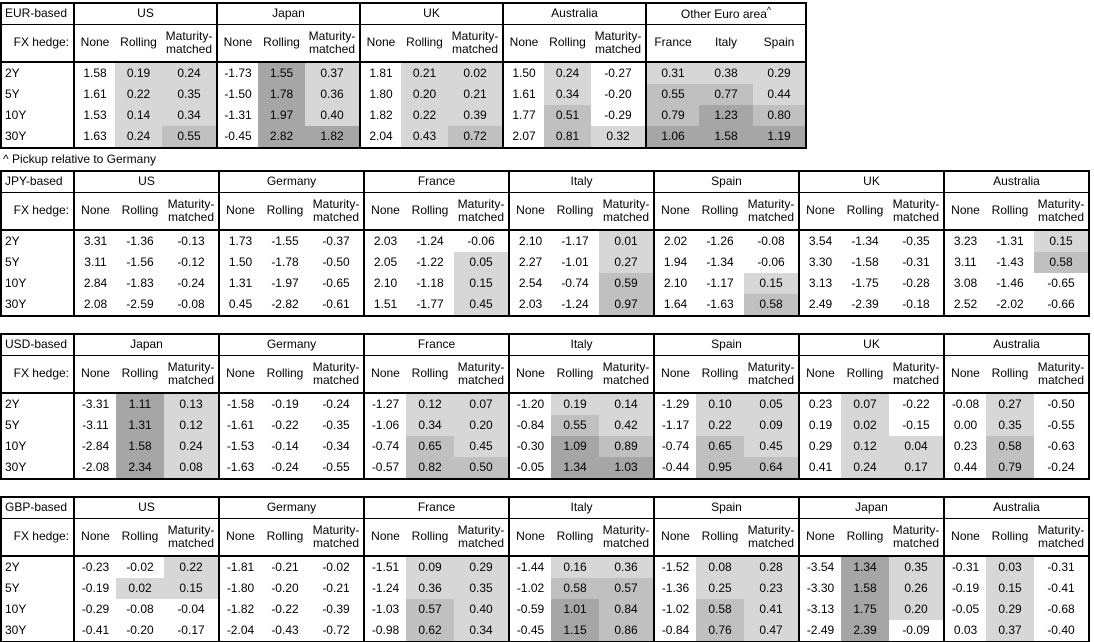  What do you see at coordinates (1010, 468) in the screenshot?
I see `value-cell: 0.79` at bounding box center [1010, 468].